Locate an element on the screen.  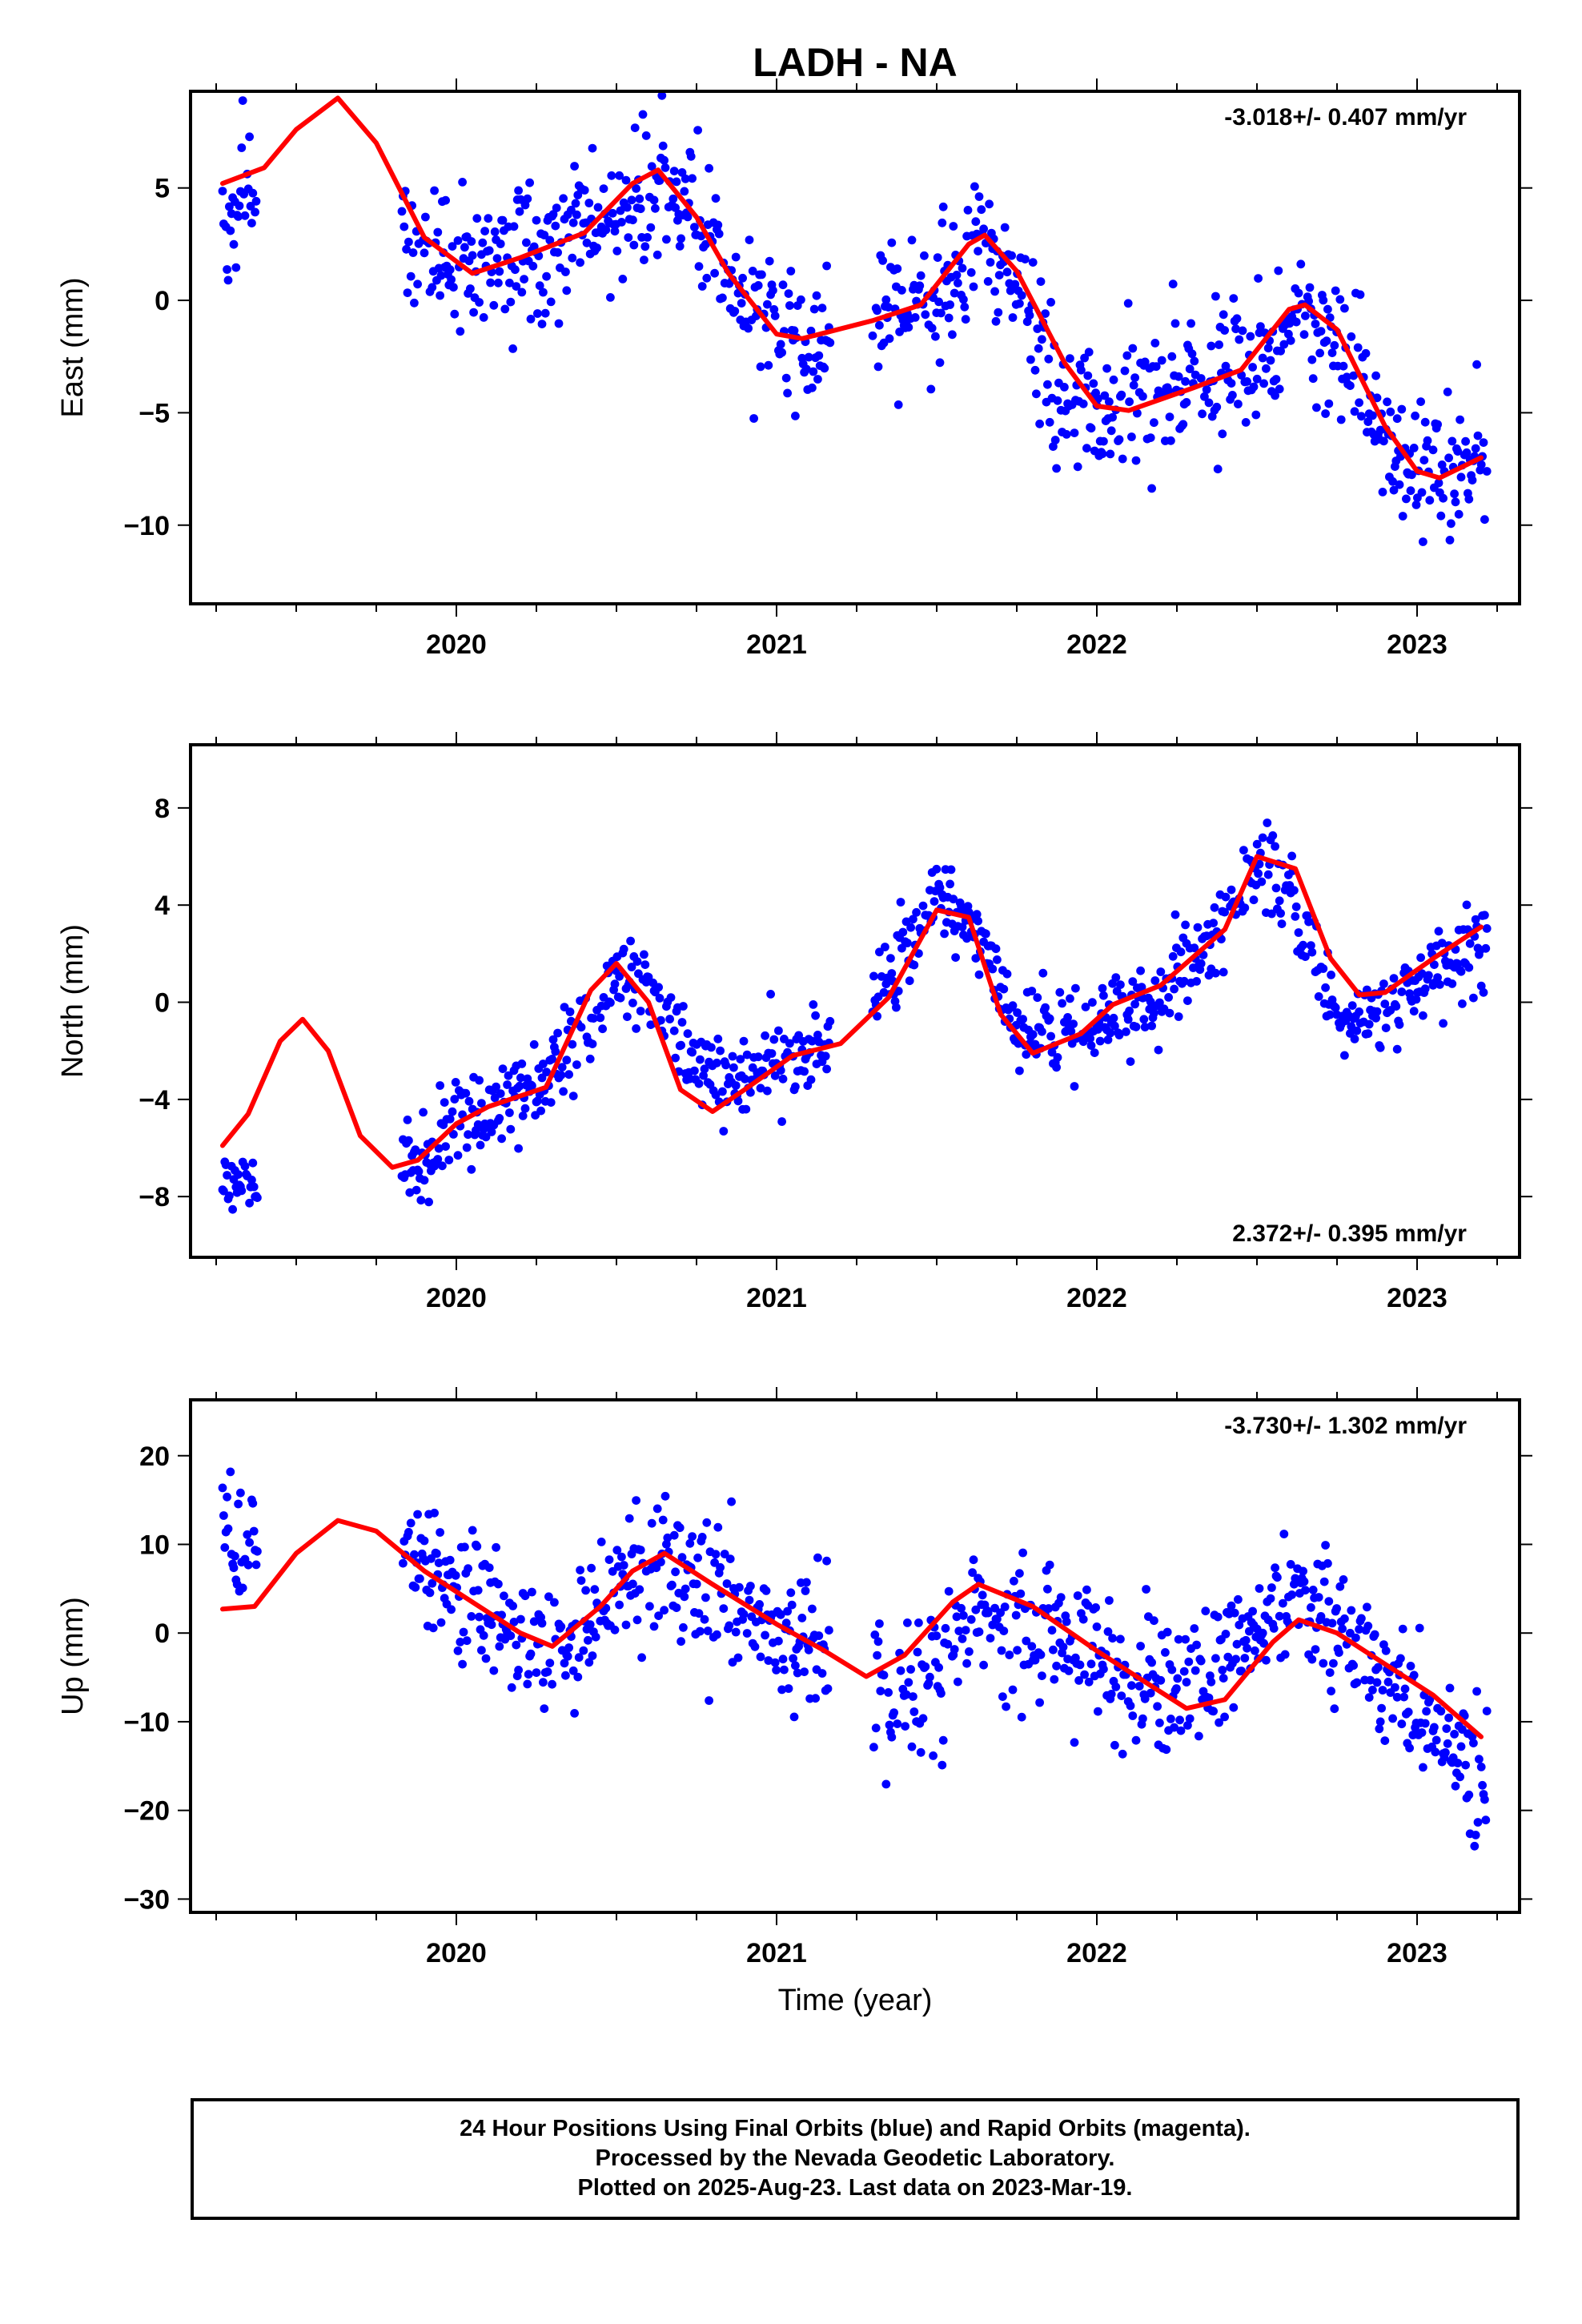
y-tick-label: −30 is located at coordinates (146, 1899).